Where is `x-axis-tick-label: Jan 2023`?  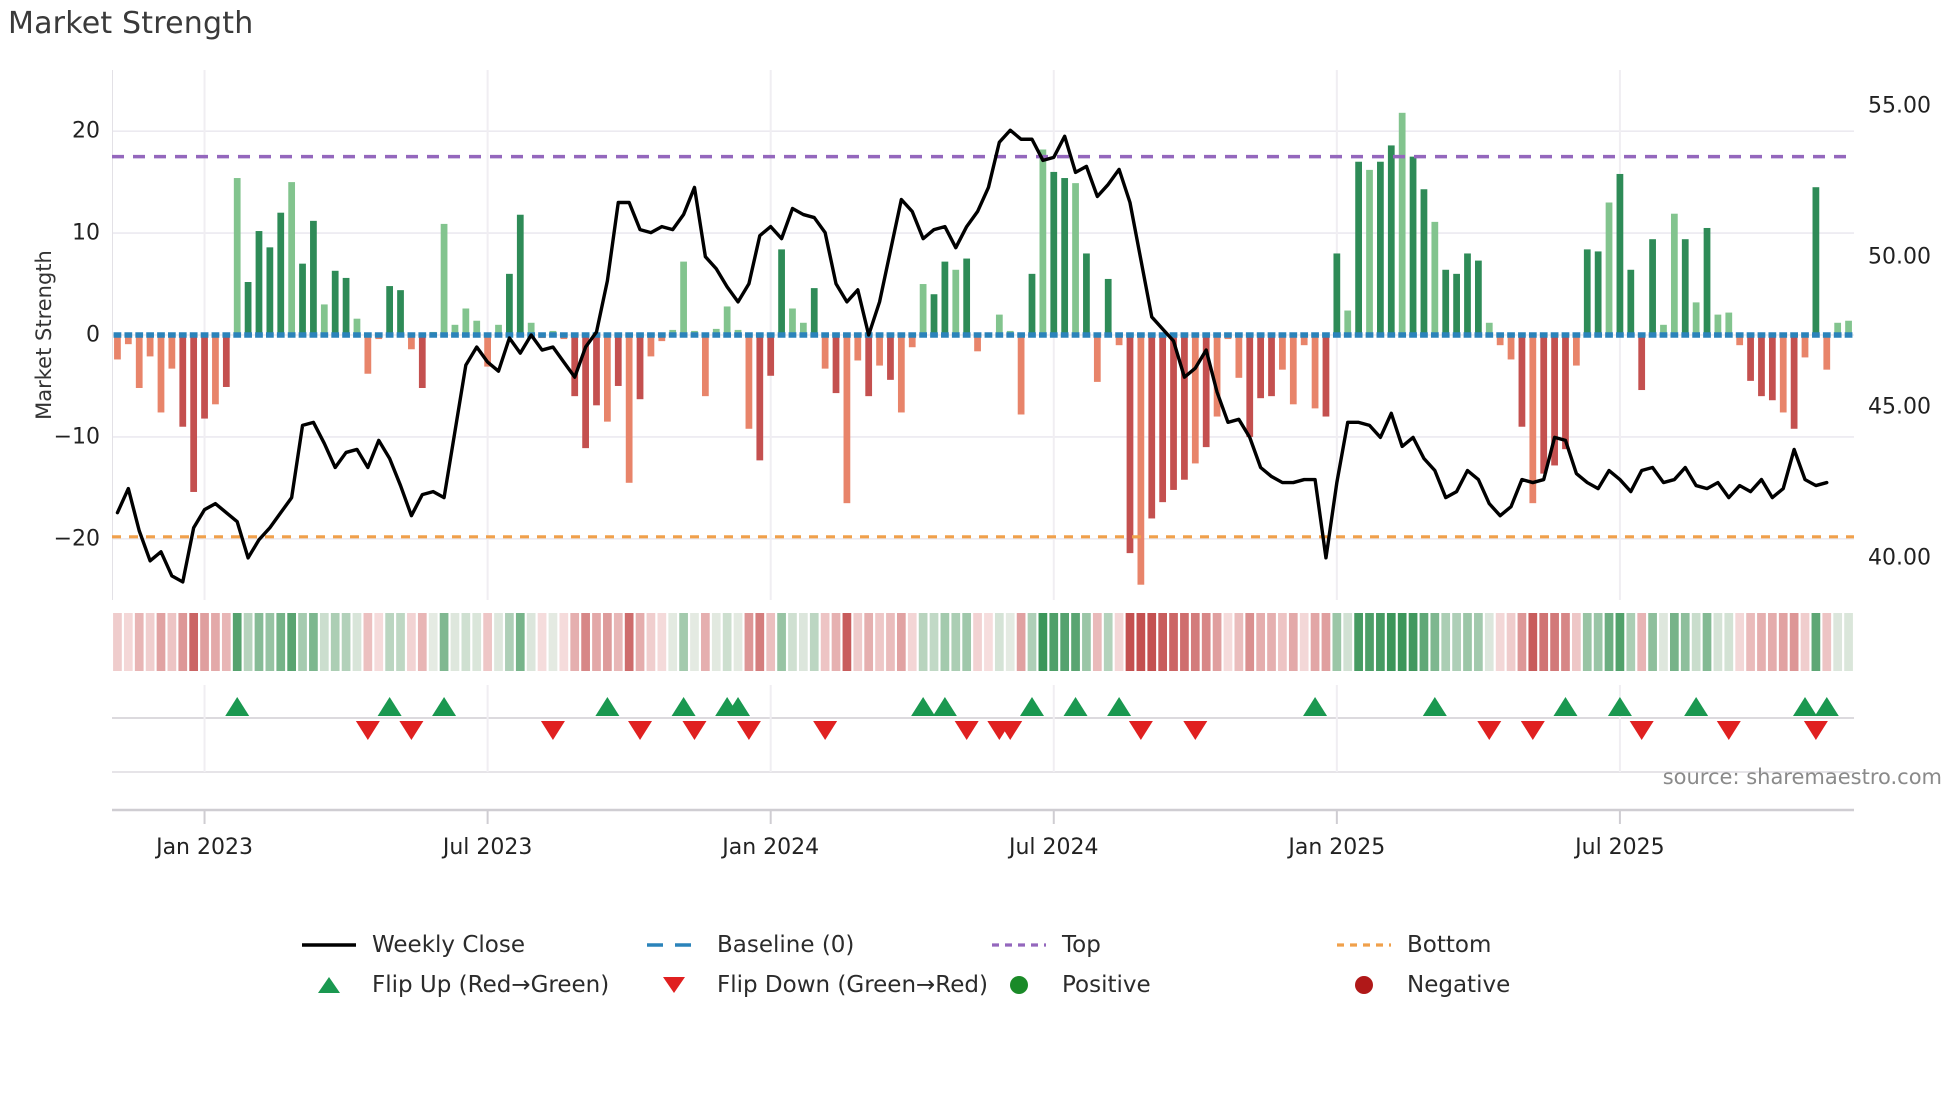 x-axis-tick-label: Jan 2023 is located at coordinates (204, 847).